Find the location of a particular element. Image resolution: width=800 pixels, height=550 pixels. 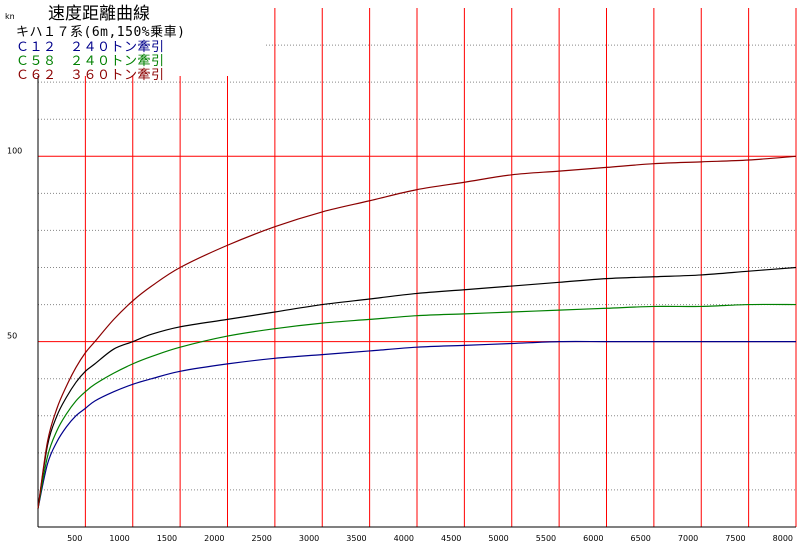

x-tick-label: 4000 is located at coordinates (404, 538).